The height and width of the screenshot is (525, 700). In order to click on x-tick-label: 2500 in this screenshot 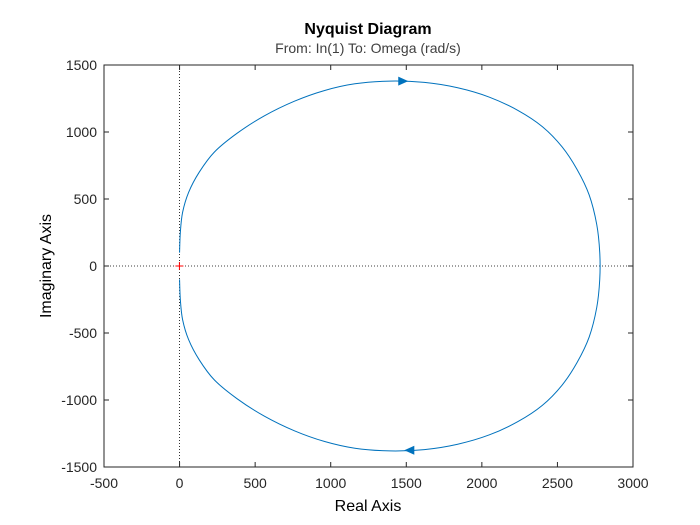, I will do `click(557, 483)`.